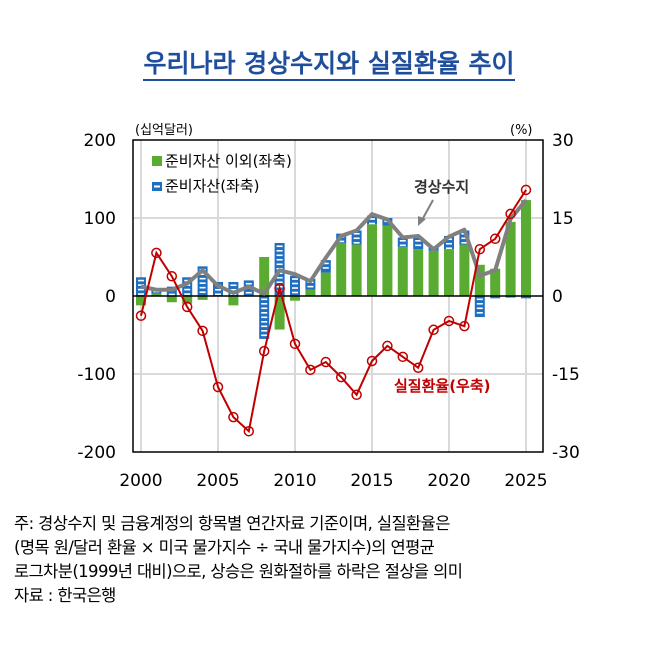 The width and height of the screenshot is (658, 655). Describe the element at coordinates (100, 219) in the screenshot. I see `left-tick-label: 100` at that location.